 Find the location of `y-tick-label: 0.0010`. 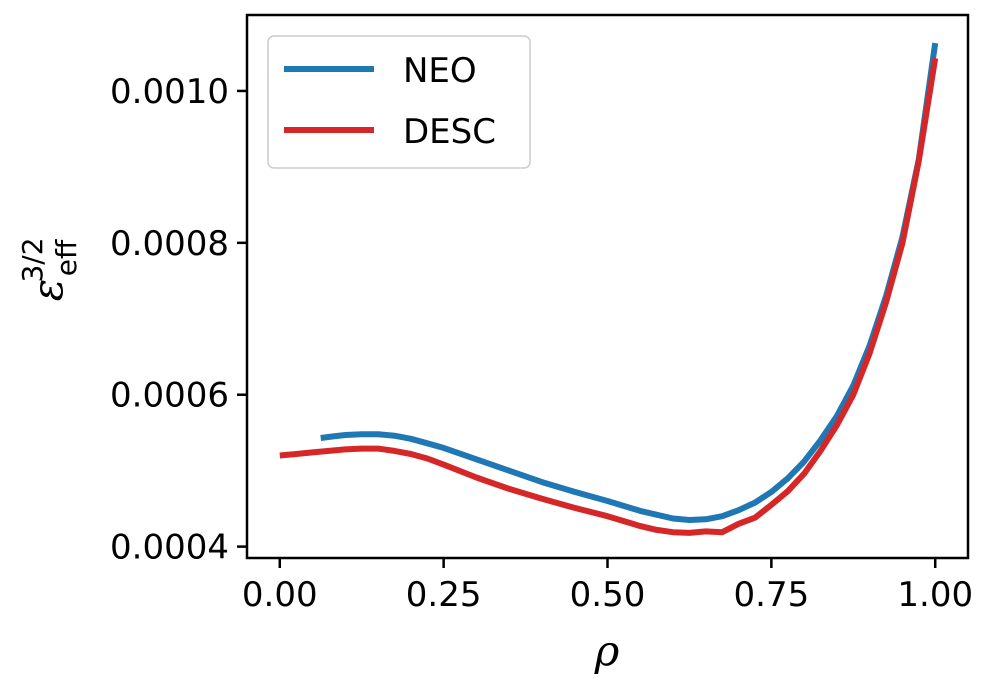

y-tick-label: 0.0010 is located at coordinates (169, 92).